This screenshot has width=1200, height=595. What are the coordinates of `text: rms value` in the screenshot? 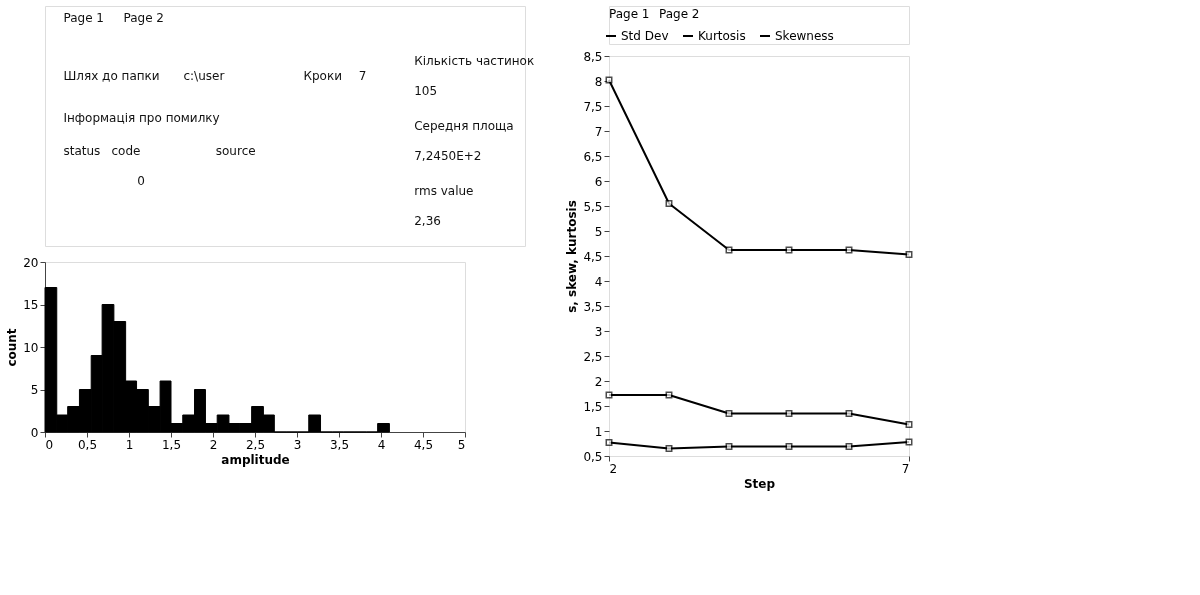 It's located at (444, 191).